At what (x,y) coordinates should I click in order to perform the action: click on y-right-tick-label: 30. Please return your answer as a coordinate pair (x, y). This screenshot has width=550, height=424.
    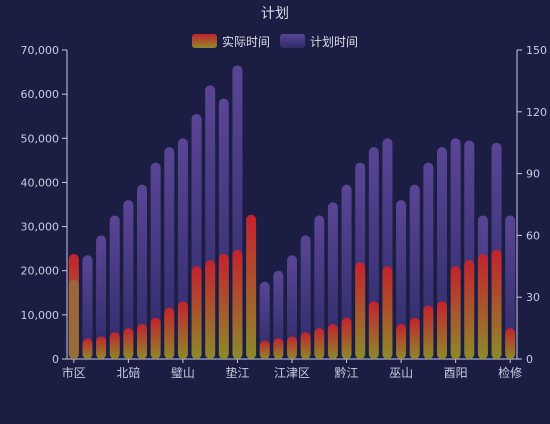
    Looking at the image, I should click on (533, 297).